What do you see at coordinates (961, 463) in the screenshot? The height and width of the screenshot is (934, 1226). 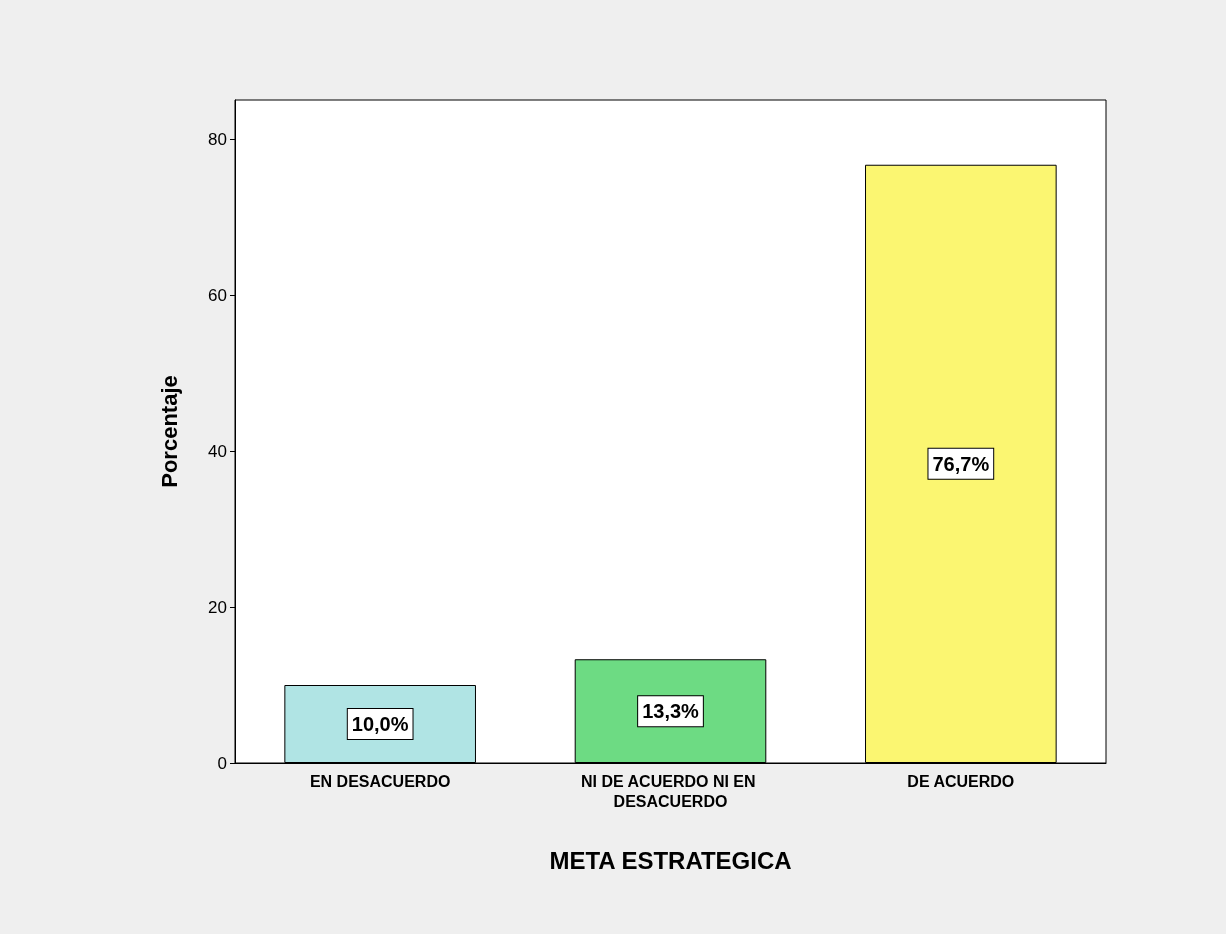 I see `data-label: 76,7%` at bounding box center [961, 463].